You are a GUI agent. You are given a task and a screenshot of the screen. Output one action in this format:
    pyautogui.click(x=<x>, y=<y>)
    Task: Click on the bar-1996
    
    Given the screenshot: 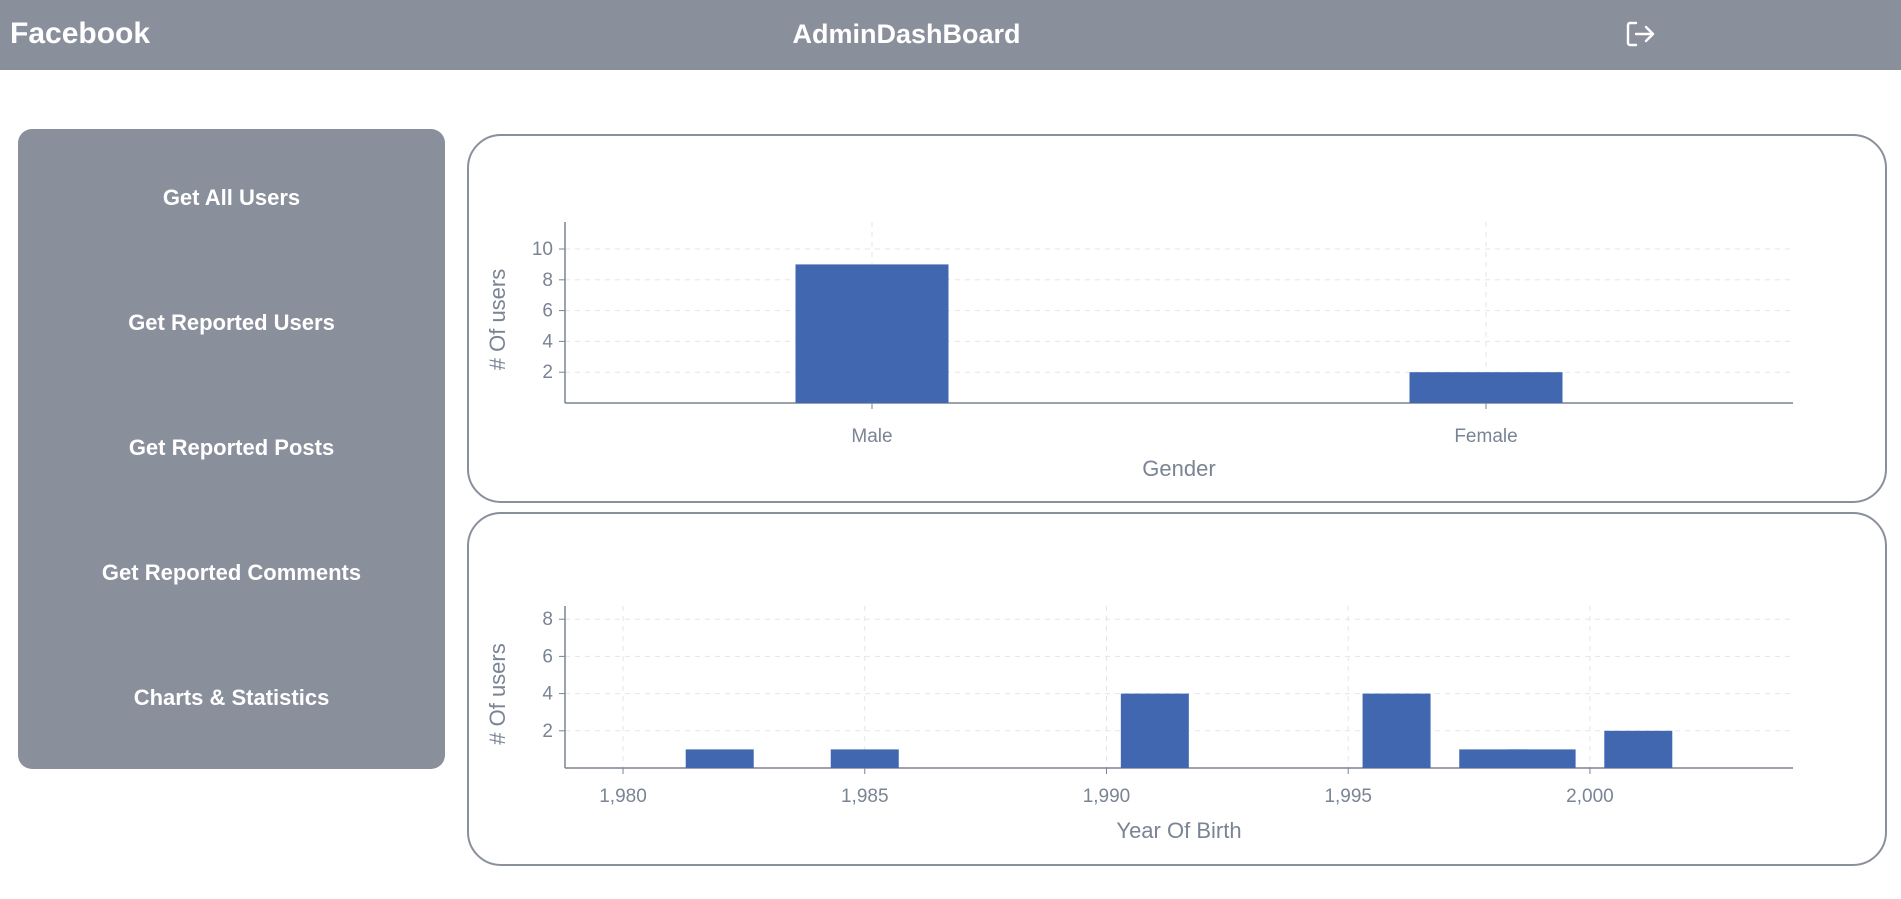 What is the action you would take?
    pyautogui.click(x=1396, y=730)
    